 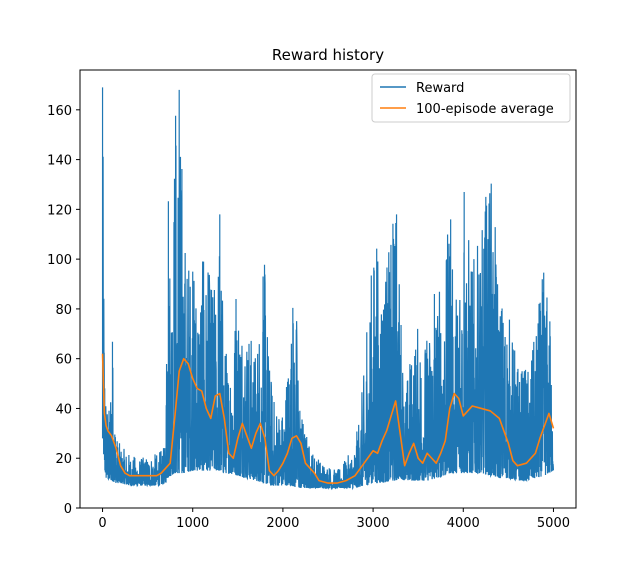 What do you see at coordinates (63, 459) in the screenshot?
I see `y-tick-label: 20` at bounding box center [63, 459].